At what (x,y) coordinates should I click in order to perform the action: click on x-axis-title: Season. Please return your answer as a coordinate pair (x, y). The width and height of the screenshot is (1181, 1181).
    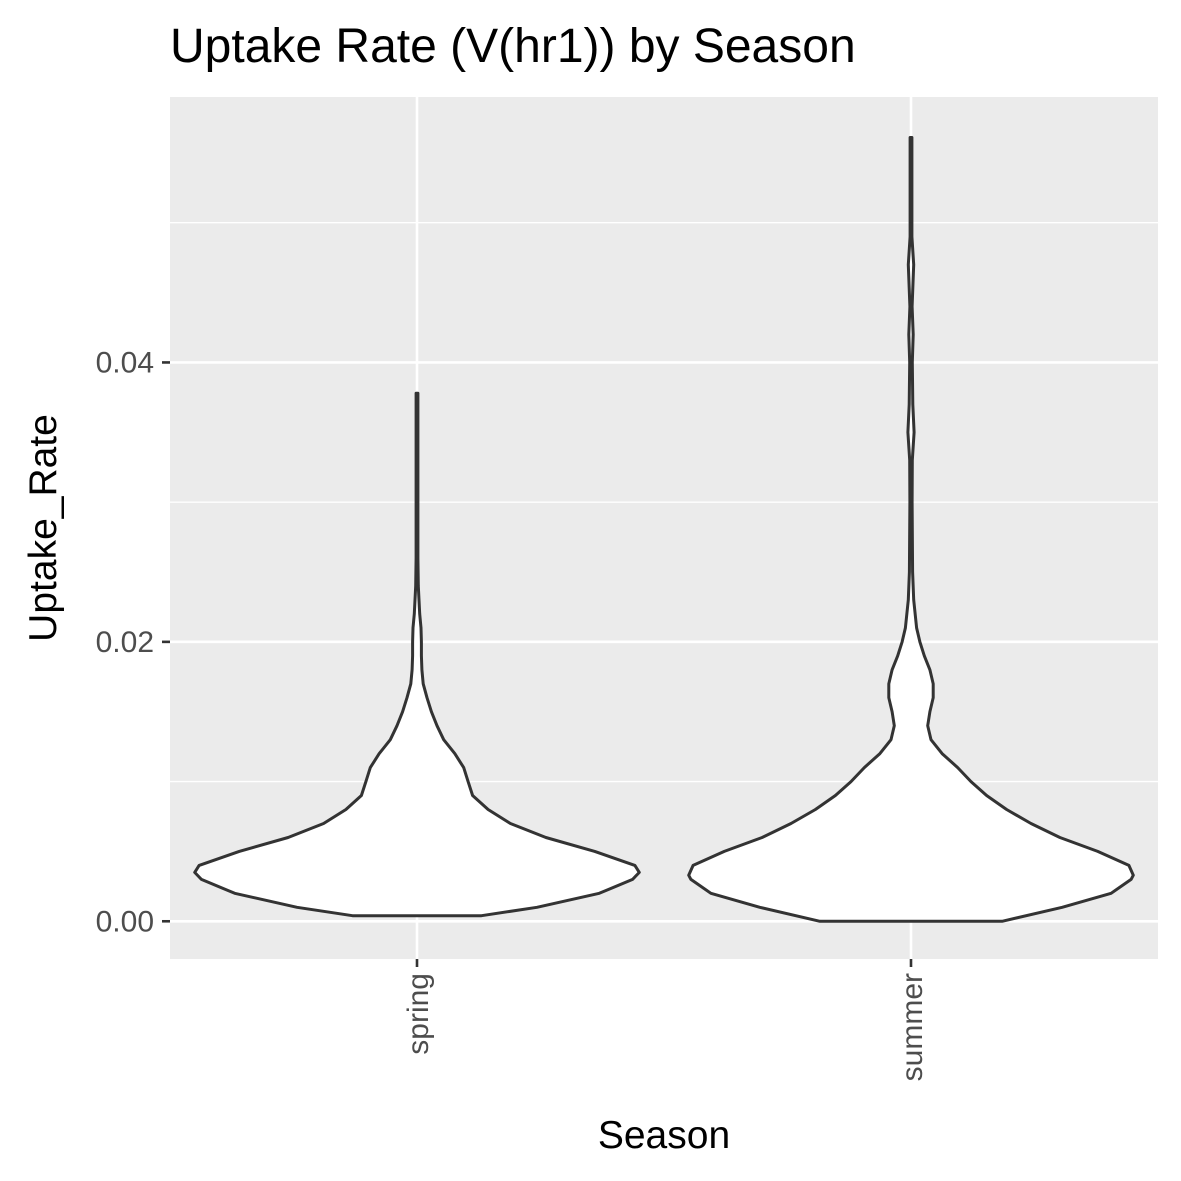
    Looking at the image, I should click on (664, 1135).